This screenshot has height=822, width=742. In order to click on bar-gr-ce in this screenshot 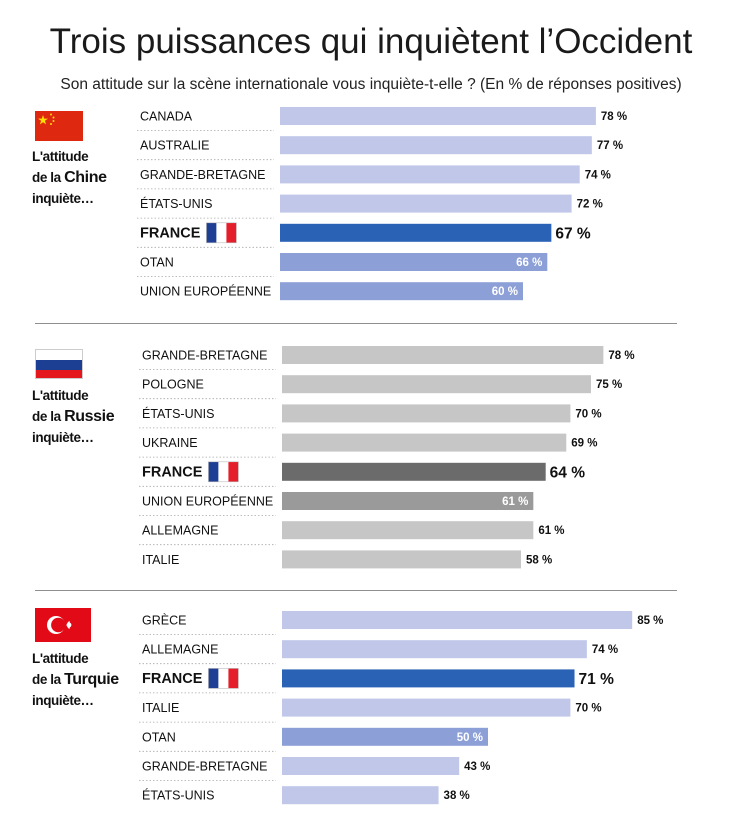, I will do `click(457, 620)`.